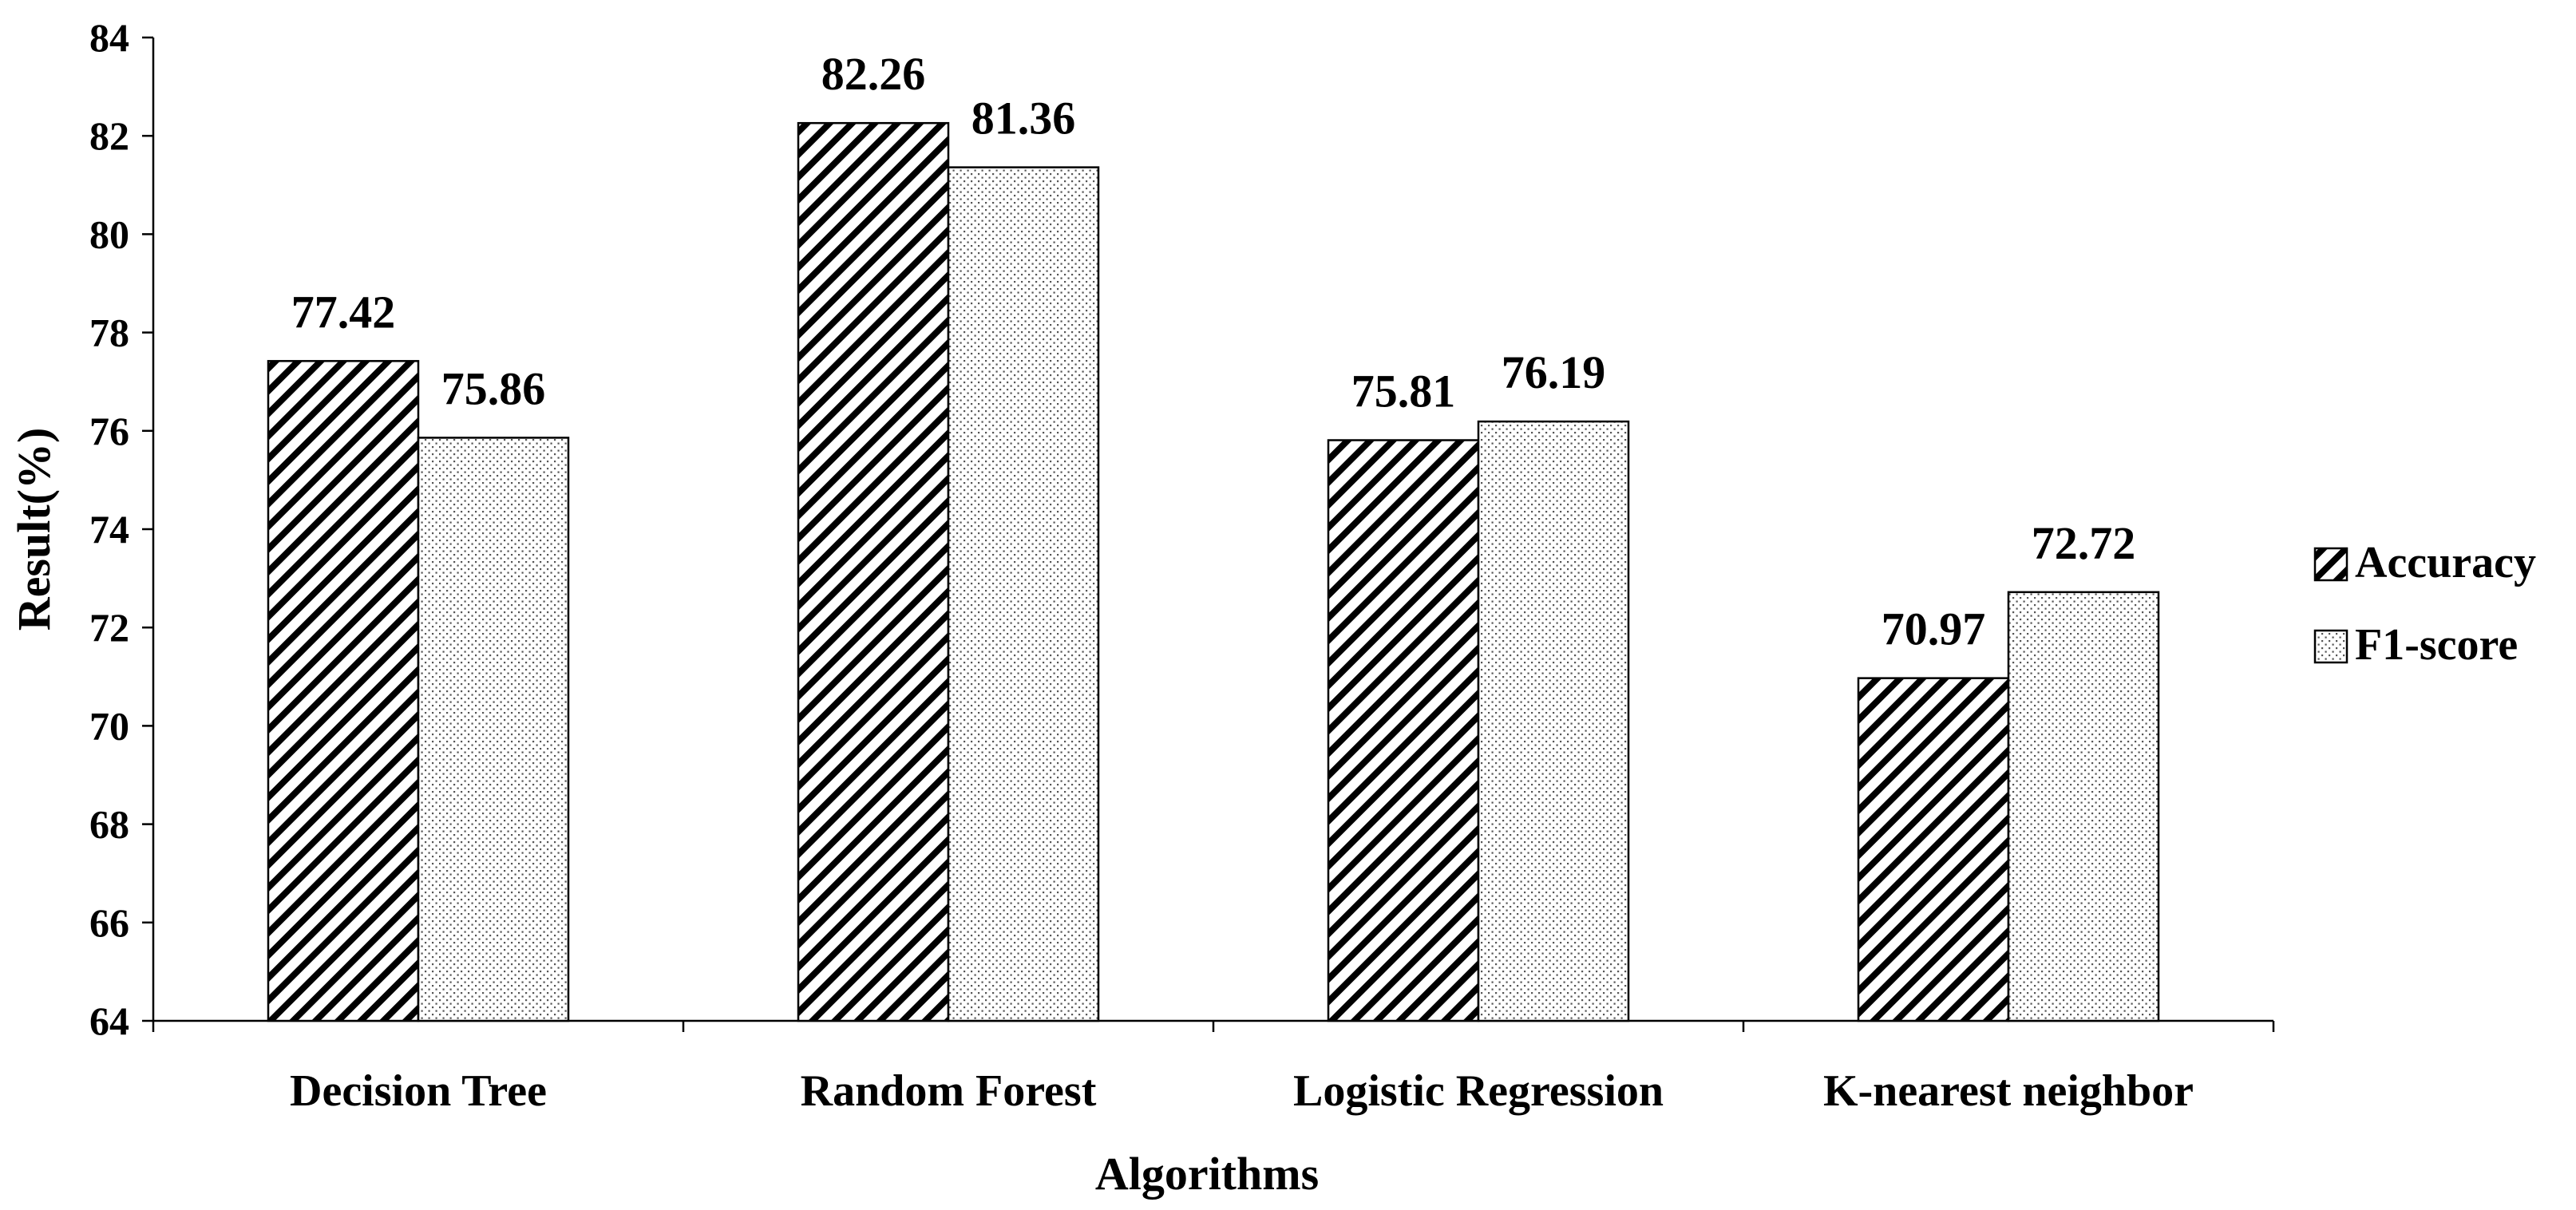 The height and width of the screenshot is (1210, 2576). What do you see at coordinates (1023, 118) in the screenshot?
I see `data-label: 81.36` at bounding box center [1023, 118].